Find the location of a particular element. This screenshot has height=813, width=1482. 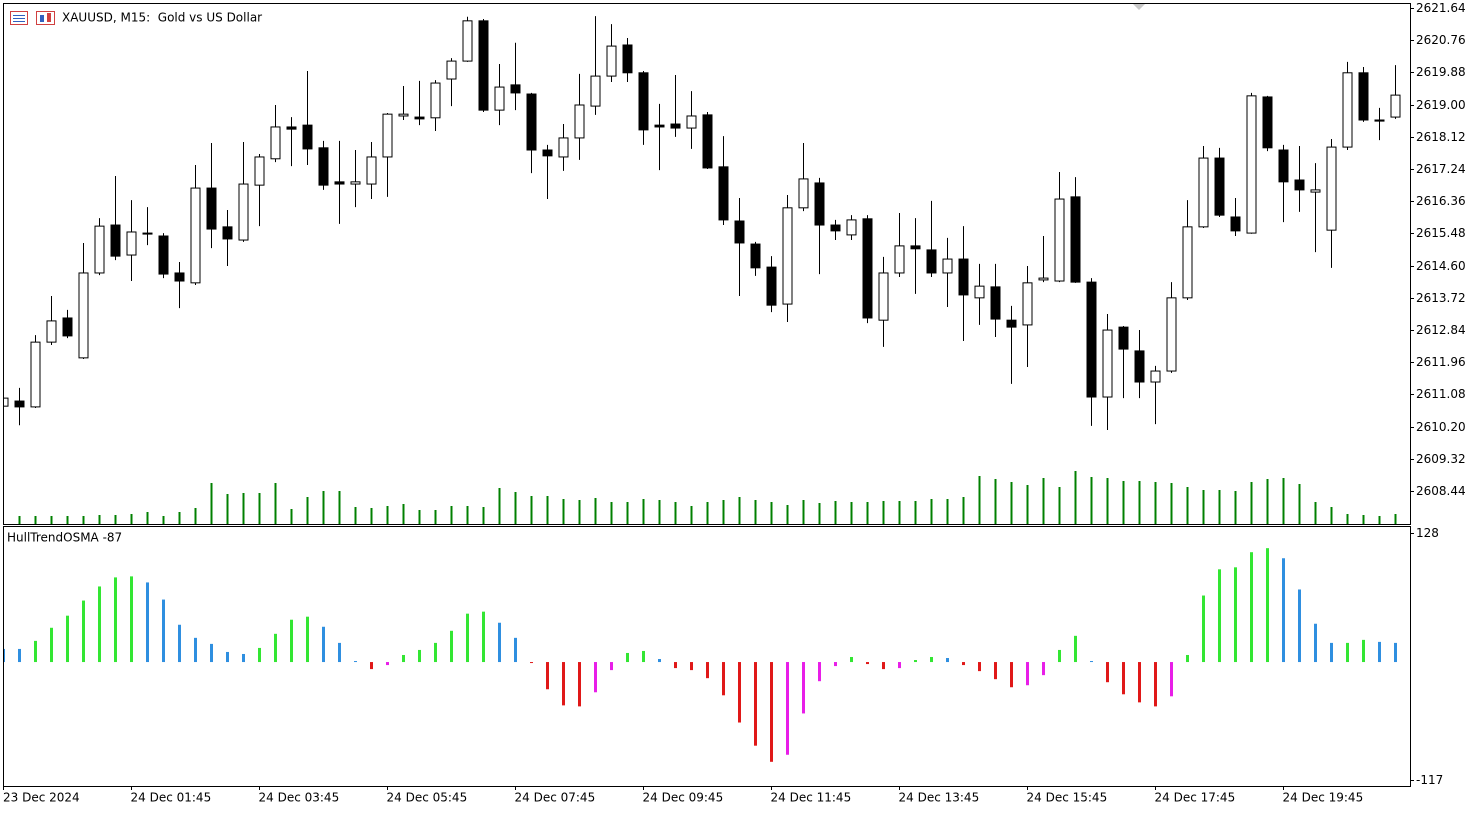

y-tick-label: 2610.20 is located at coordinates (1441, 427).